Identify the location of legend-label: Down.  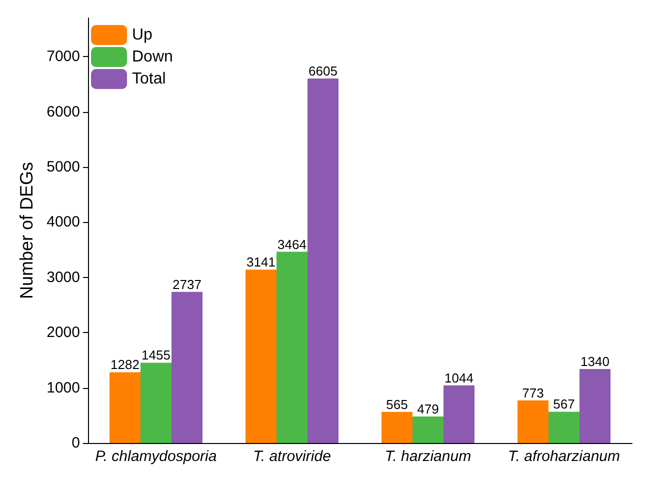
(152, 57).